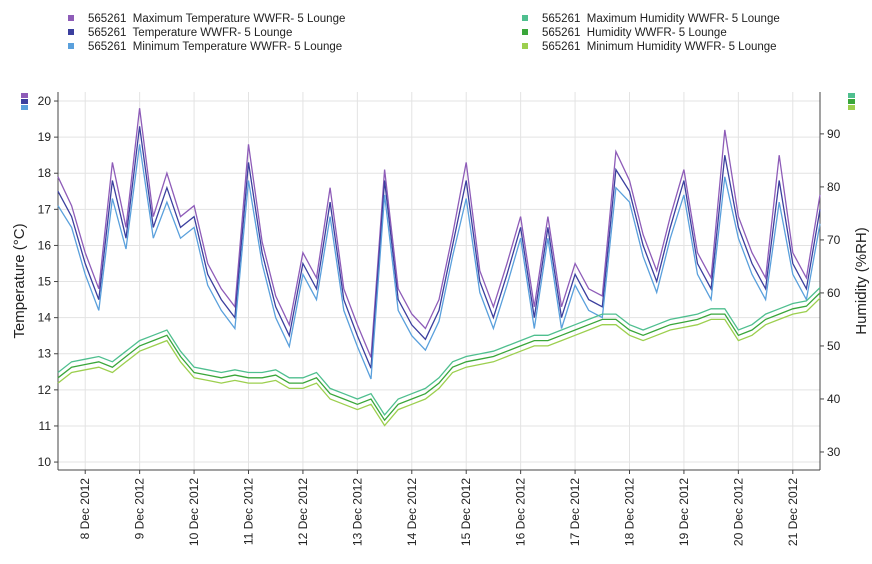 This screenshot has height=564, width=872. I want to click on x-tick-label: 19 Dec 2012, so click(684, 512).